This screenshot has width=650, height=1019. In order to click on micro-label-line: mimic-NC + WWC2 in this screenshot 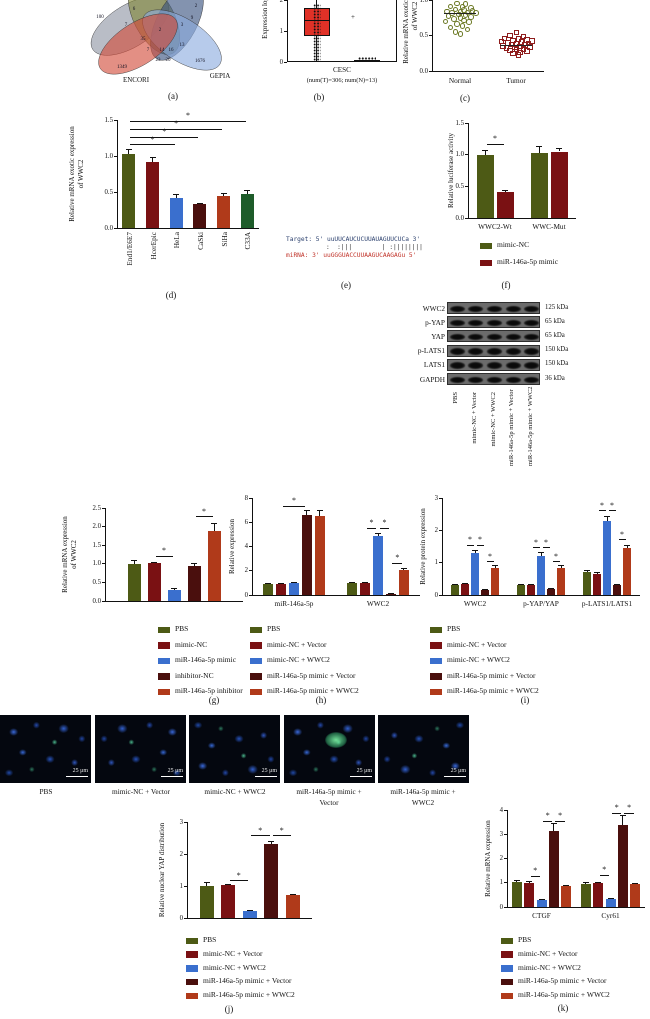, I will do `click(235, 791)`.